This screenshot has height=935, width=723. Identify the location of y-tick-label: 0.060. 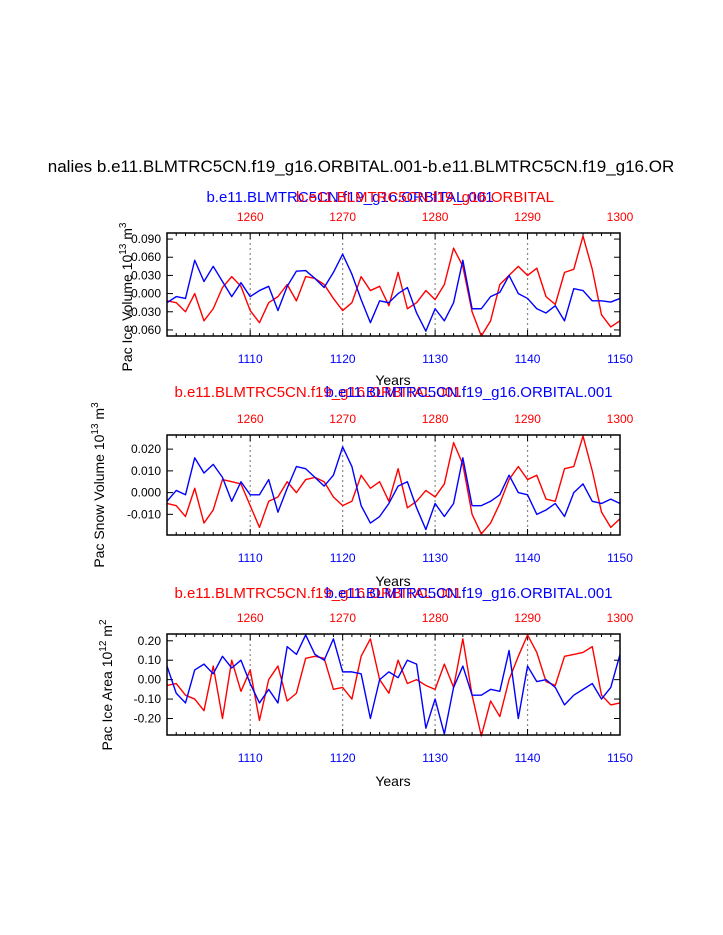
(146, 257).